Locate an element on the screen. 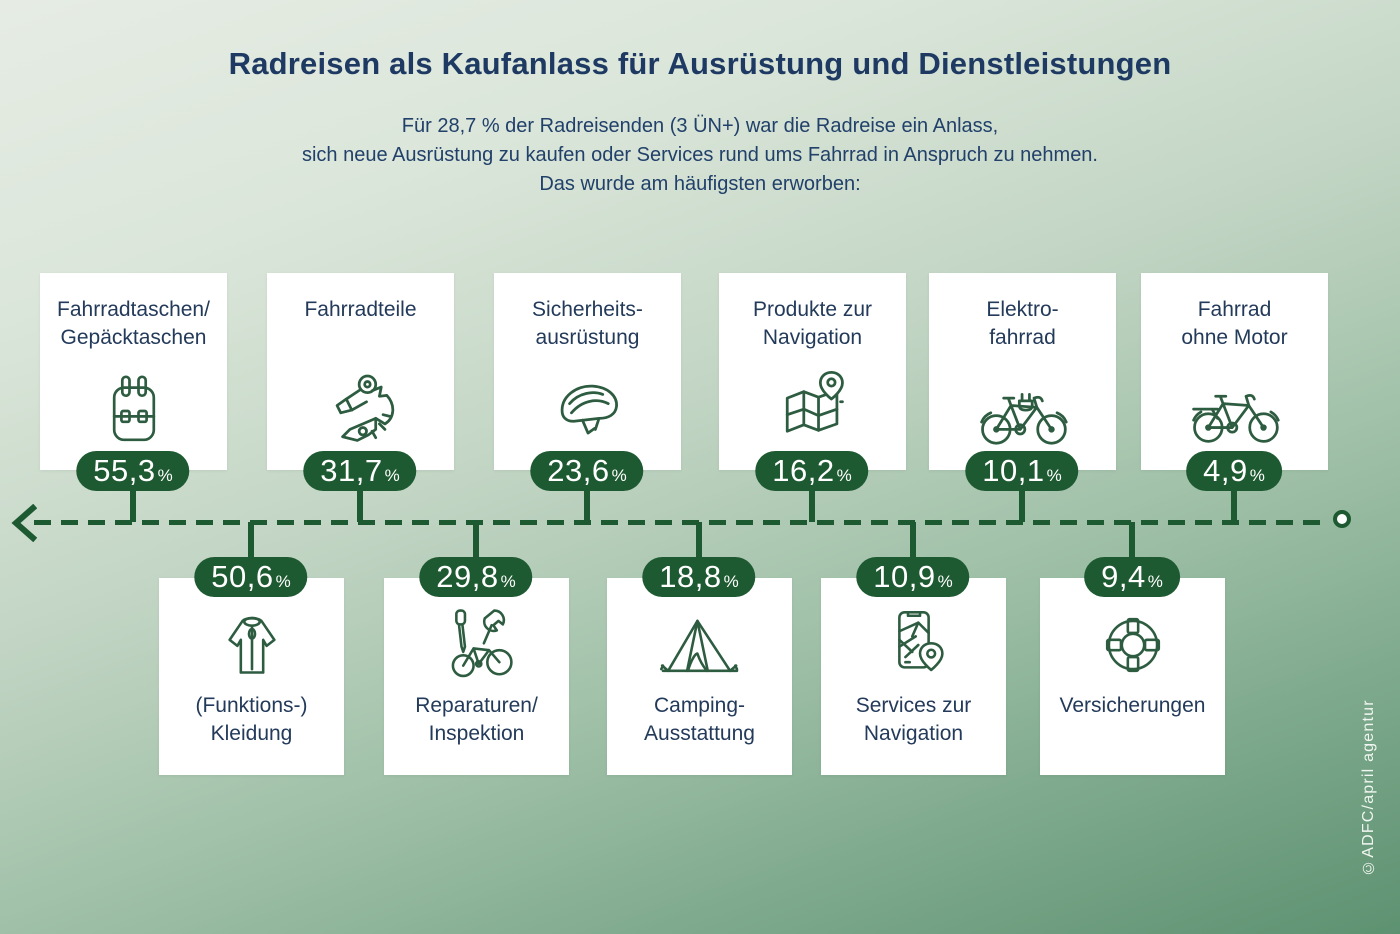  value-badge: 4,9% is located at coordinates (1234, 471).